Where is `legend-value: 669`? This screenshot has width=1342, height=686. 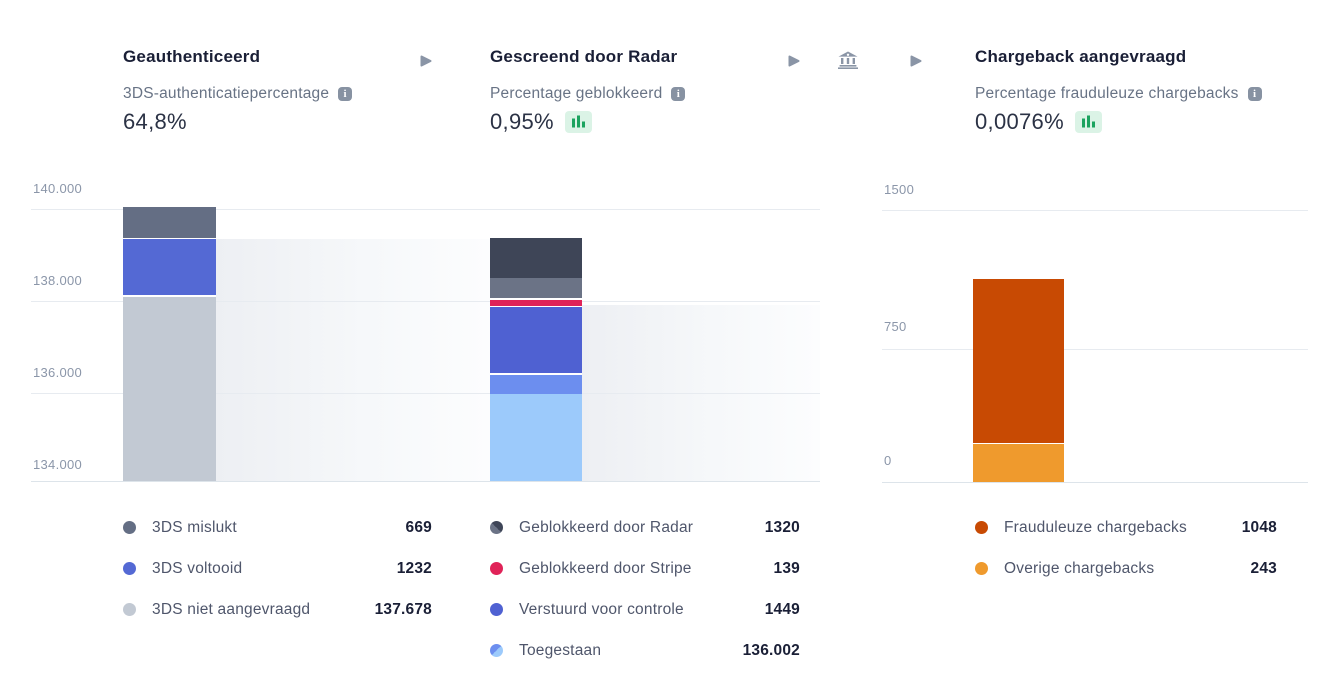 legend-value: 669 is located at coordinates (418, 527).